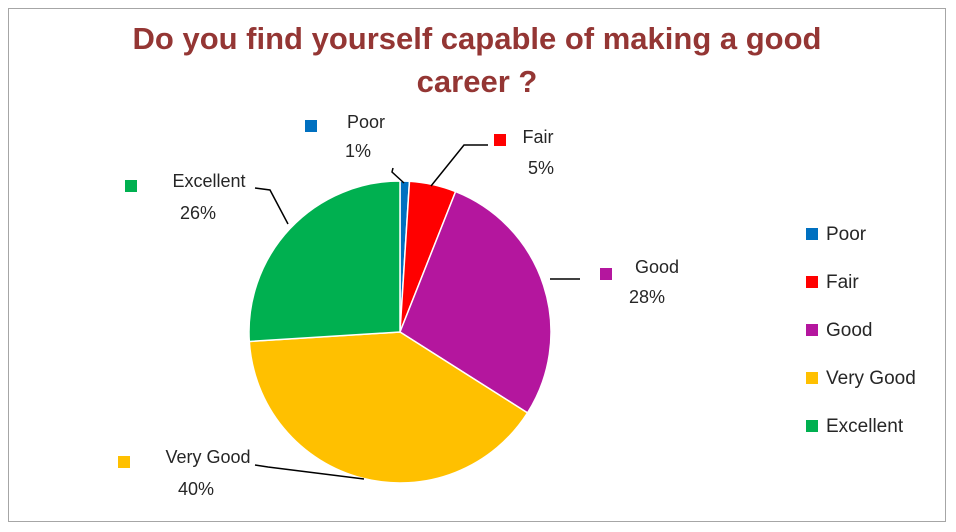 This screenshot has height=532, width=956. What do you see at coordinates (208, 181) in the screenshot?
I see `data-label-name-excellent: Excellent` at bounding box center [208, 181].